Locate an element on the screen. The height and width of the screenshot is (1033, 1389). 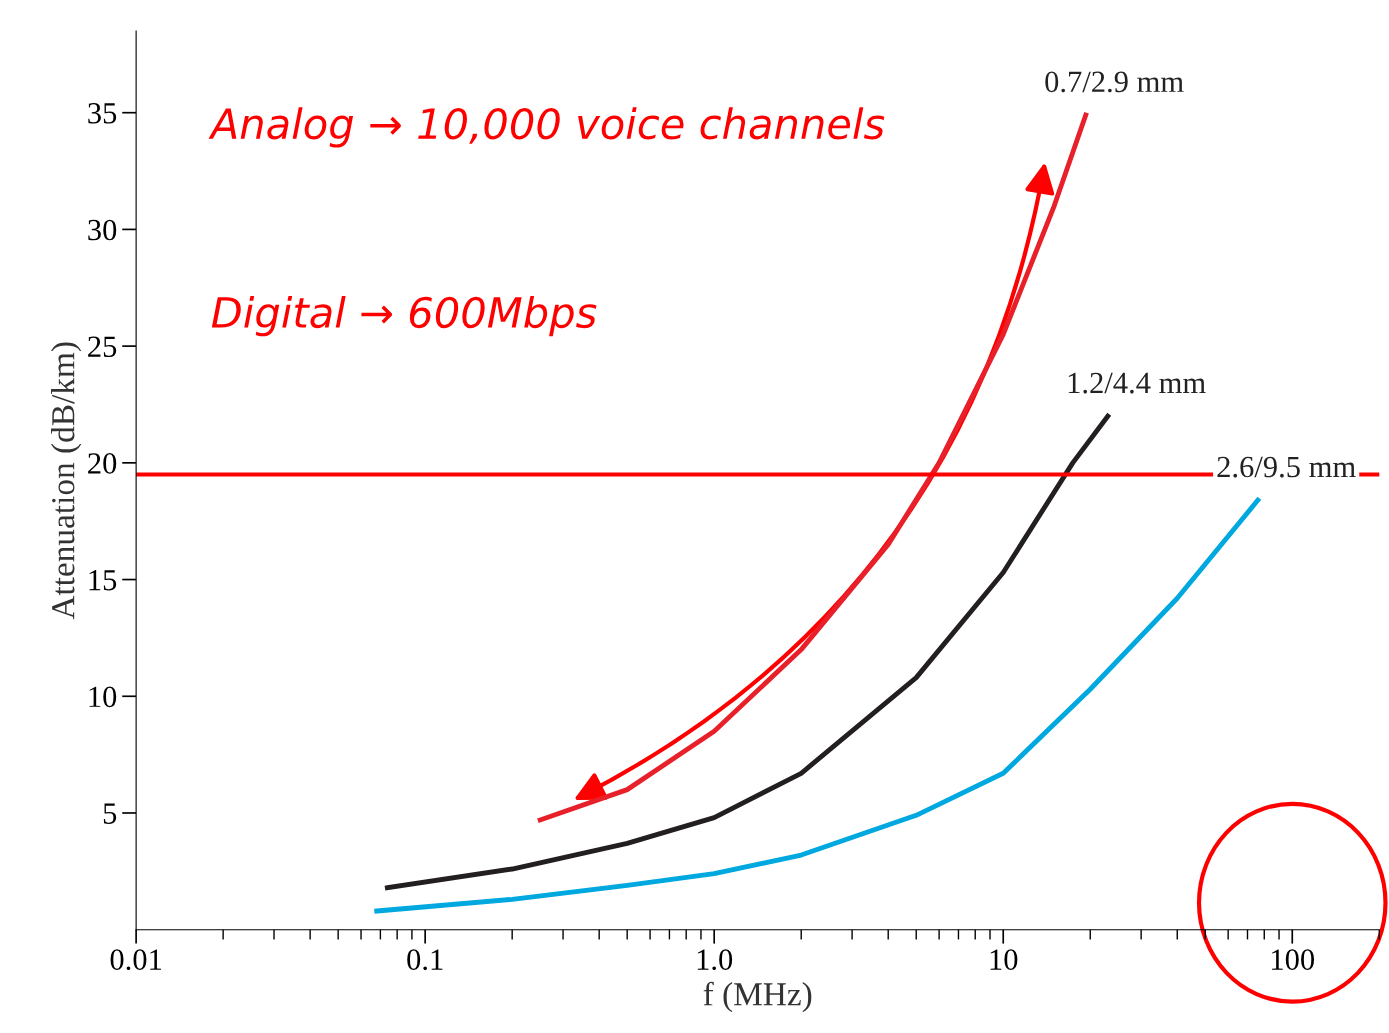
series-label: 1.2/4.4 mm is located at coordinates (1137, 383).